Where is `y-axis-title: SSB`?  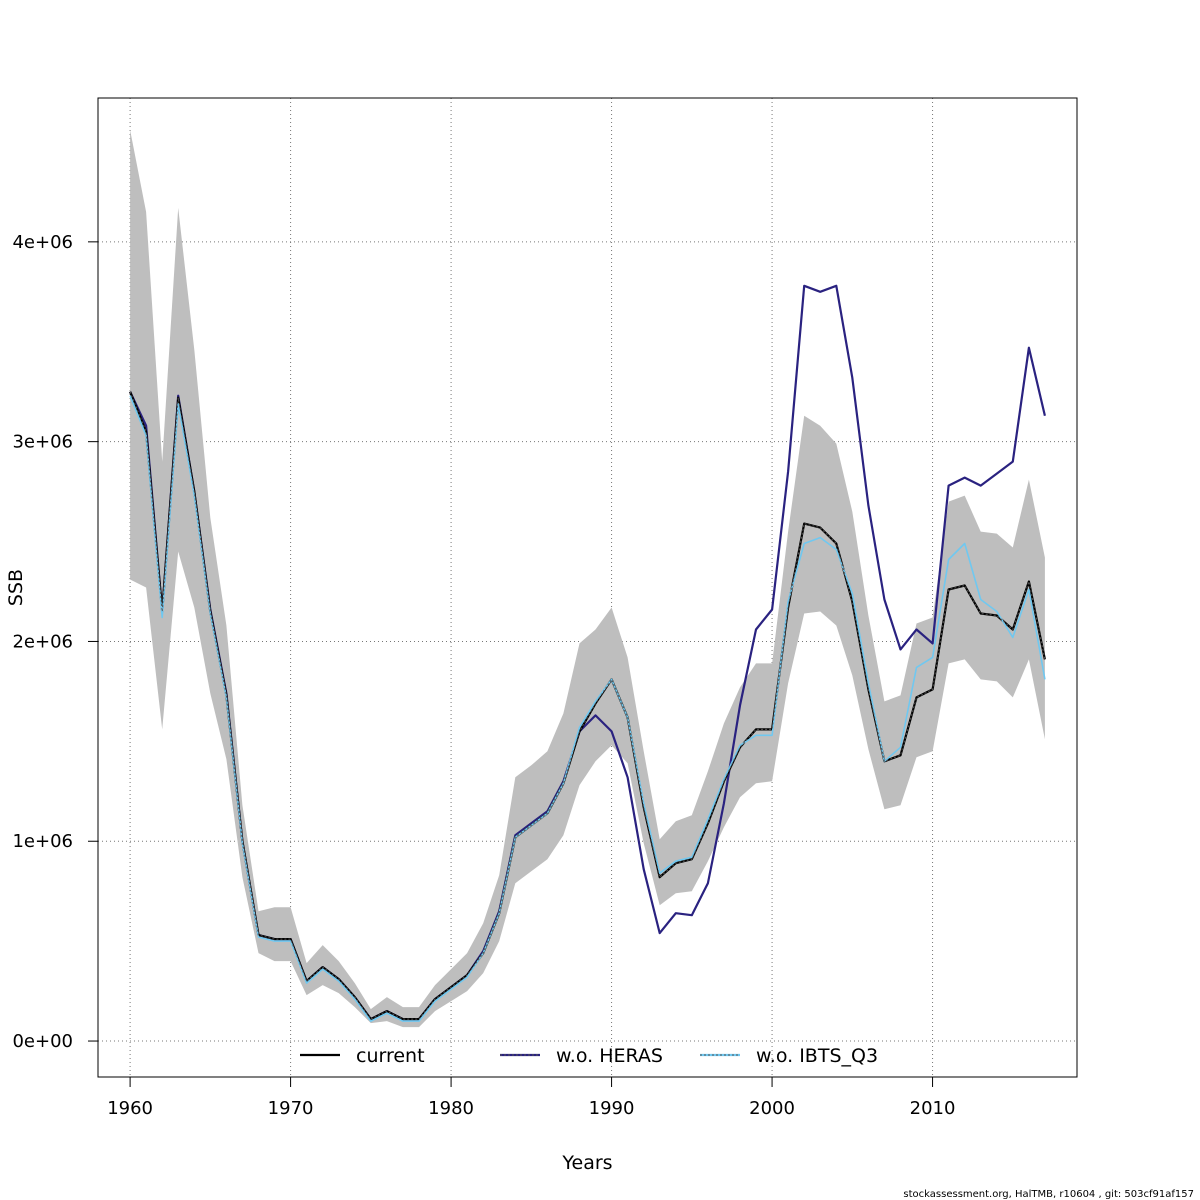
y-axis-title: SSB is located at coordinates (16, 587).